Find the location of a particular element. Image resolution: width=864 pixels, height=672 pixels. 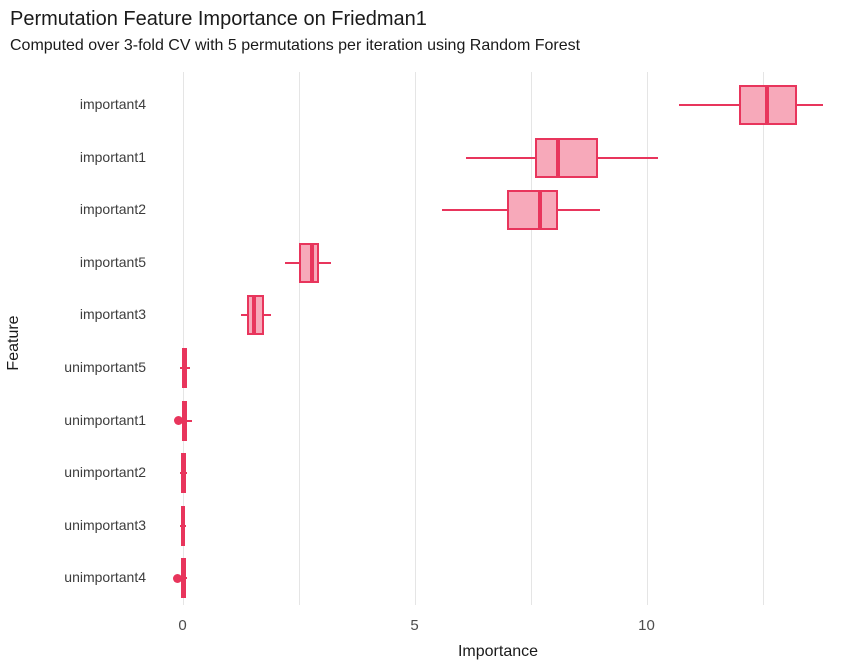

y-tick-label: important3 is located at coordinates (112, 314).